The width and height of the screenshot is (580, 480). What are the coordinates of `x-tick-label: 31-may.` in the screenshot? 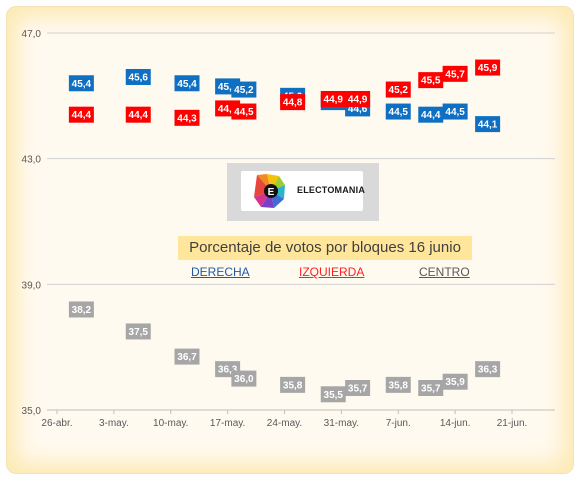 It's located at (341, 423).